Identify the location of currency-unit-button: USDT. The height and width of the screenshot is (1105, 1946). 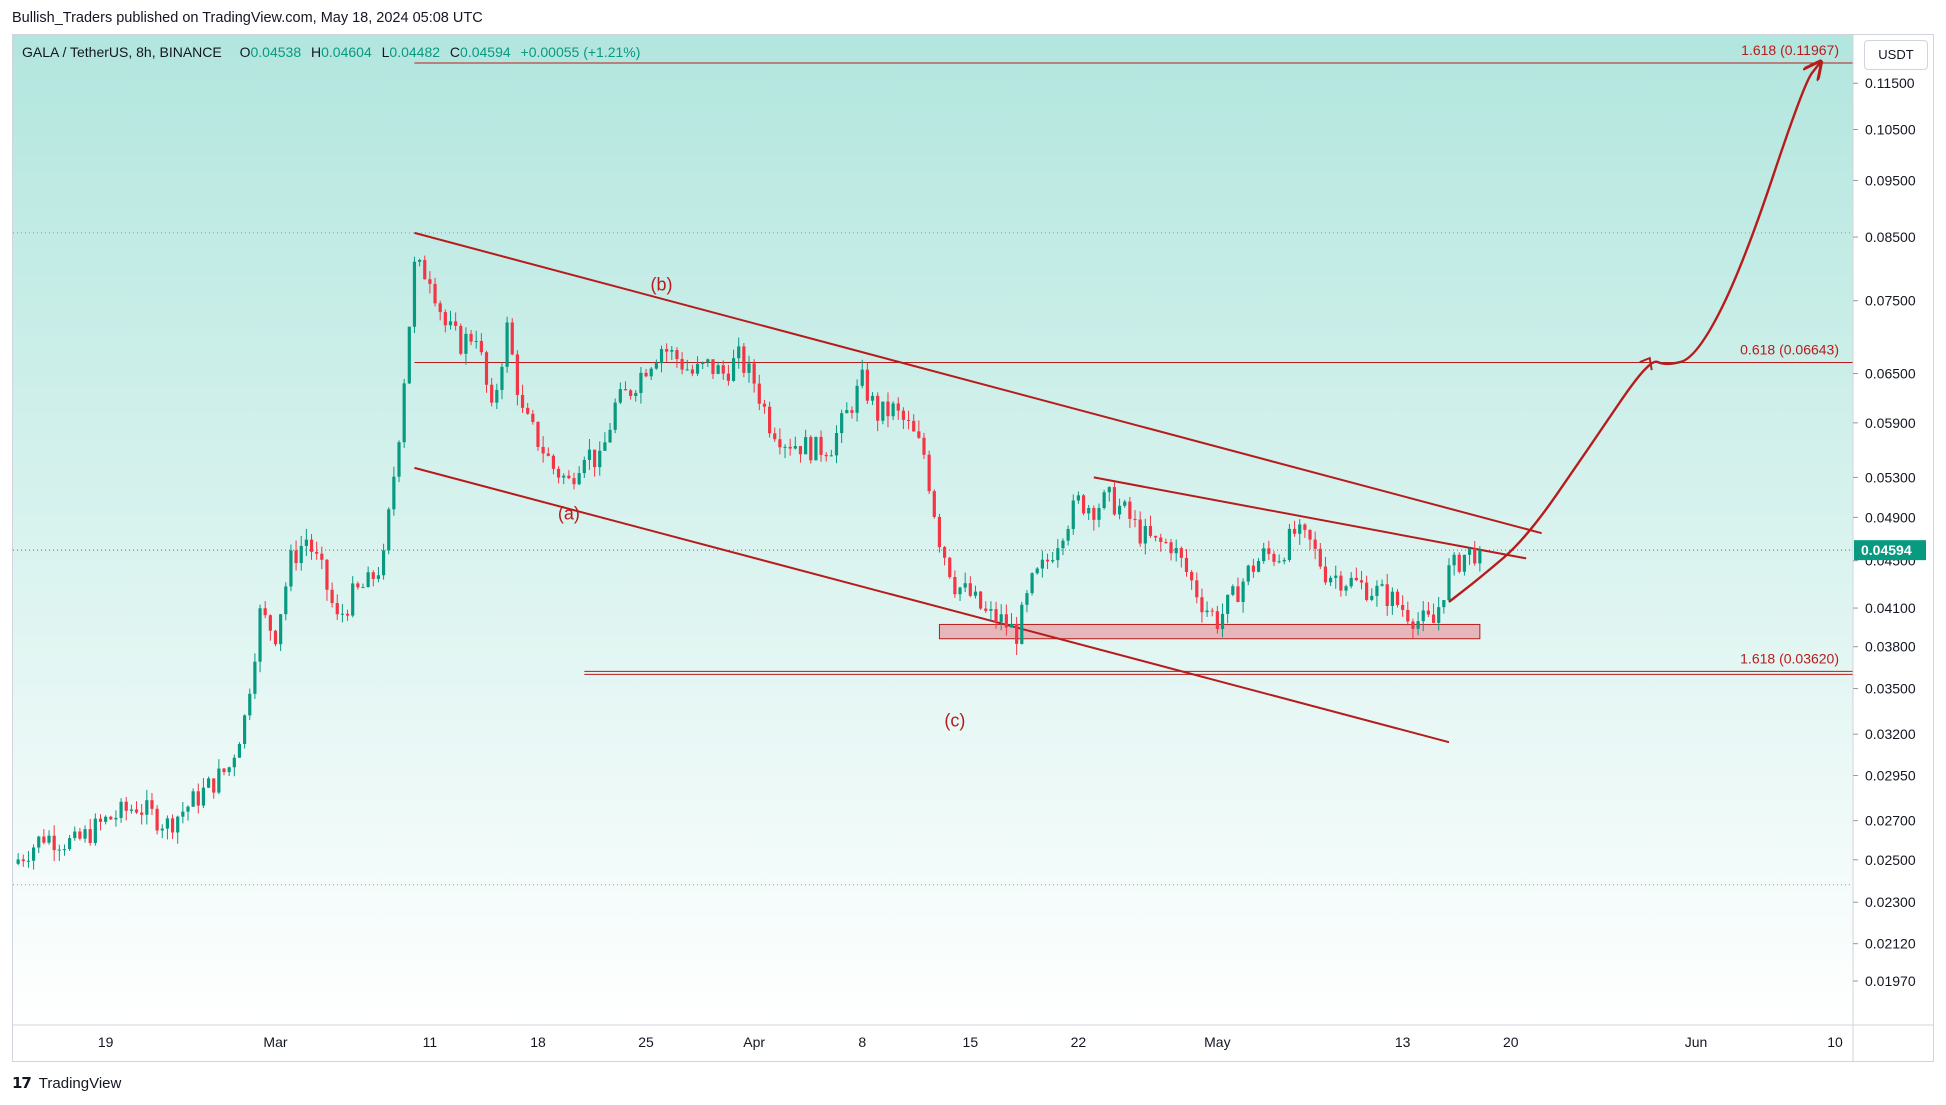
(1896, 55).